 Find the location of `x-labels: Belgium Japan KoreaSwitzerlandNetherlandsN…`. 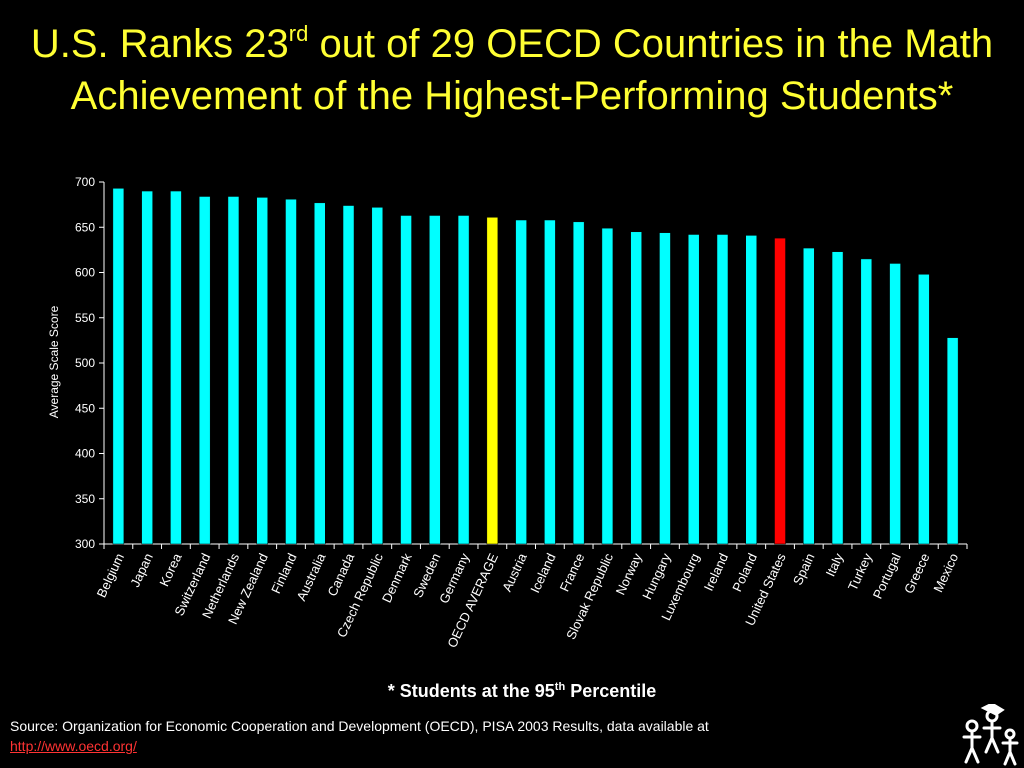

x-labels: Belgium Japan KoreaSwitzerlandNetherlandsN… is located at coordinates (531, 597).